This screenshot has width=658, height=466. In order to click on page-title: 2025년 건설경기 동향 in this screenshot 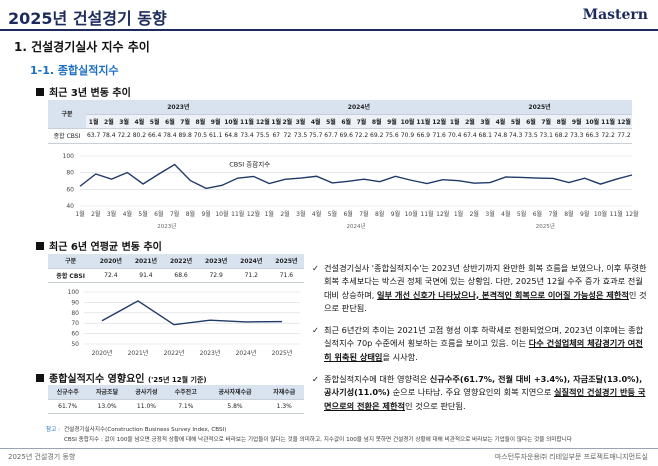, I will do `click(87, 18)`.